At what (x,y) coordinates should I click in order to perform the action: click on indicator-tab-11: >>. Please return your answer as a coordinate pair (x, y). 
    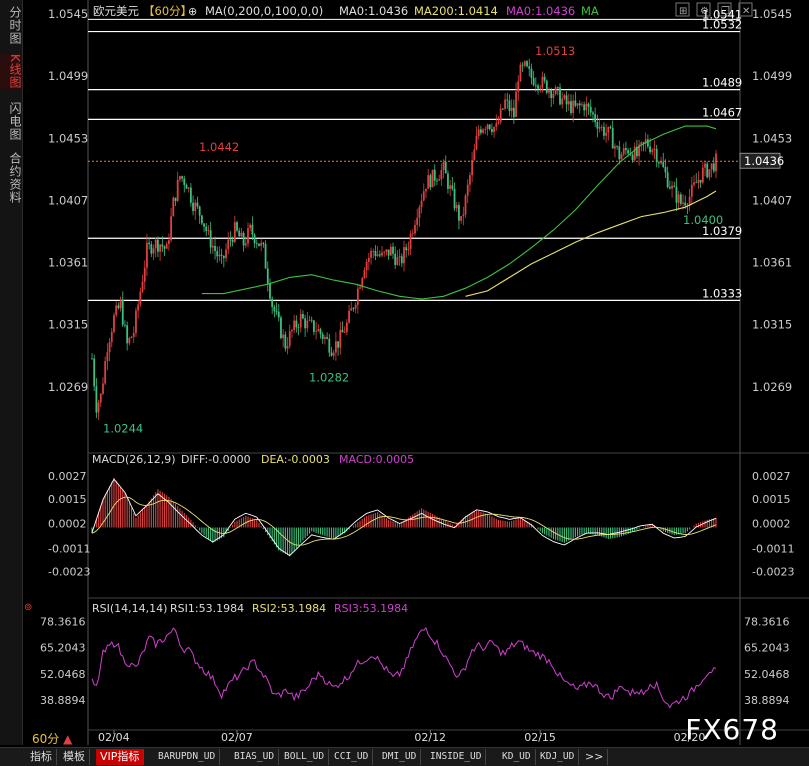
    Looking at the image, I should click on (595, 757).